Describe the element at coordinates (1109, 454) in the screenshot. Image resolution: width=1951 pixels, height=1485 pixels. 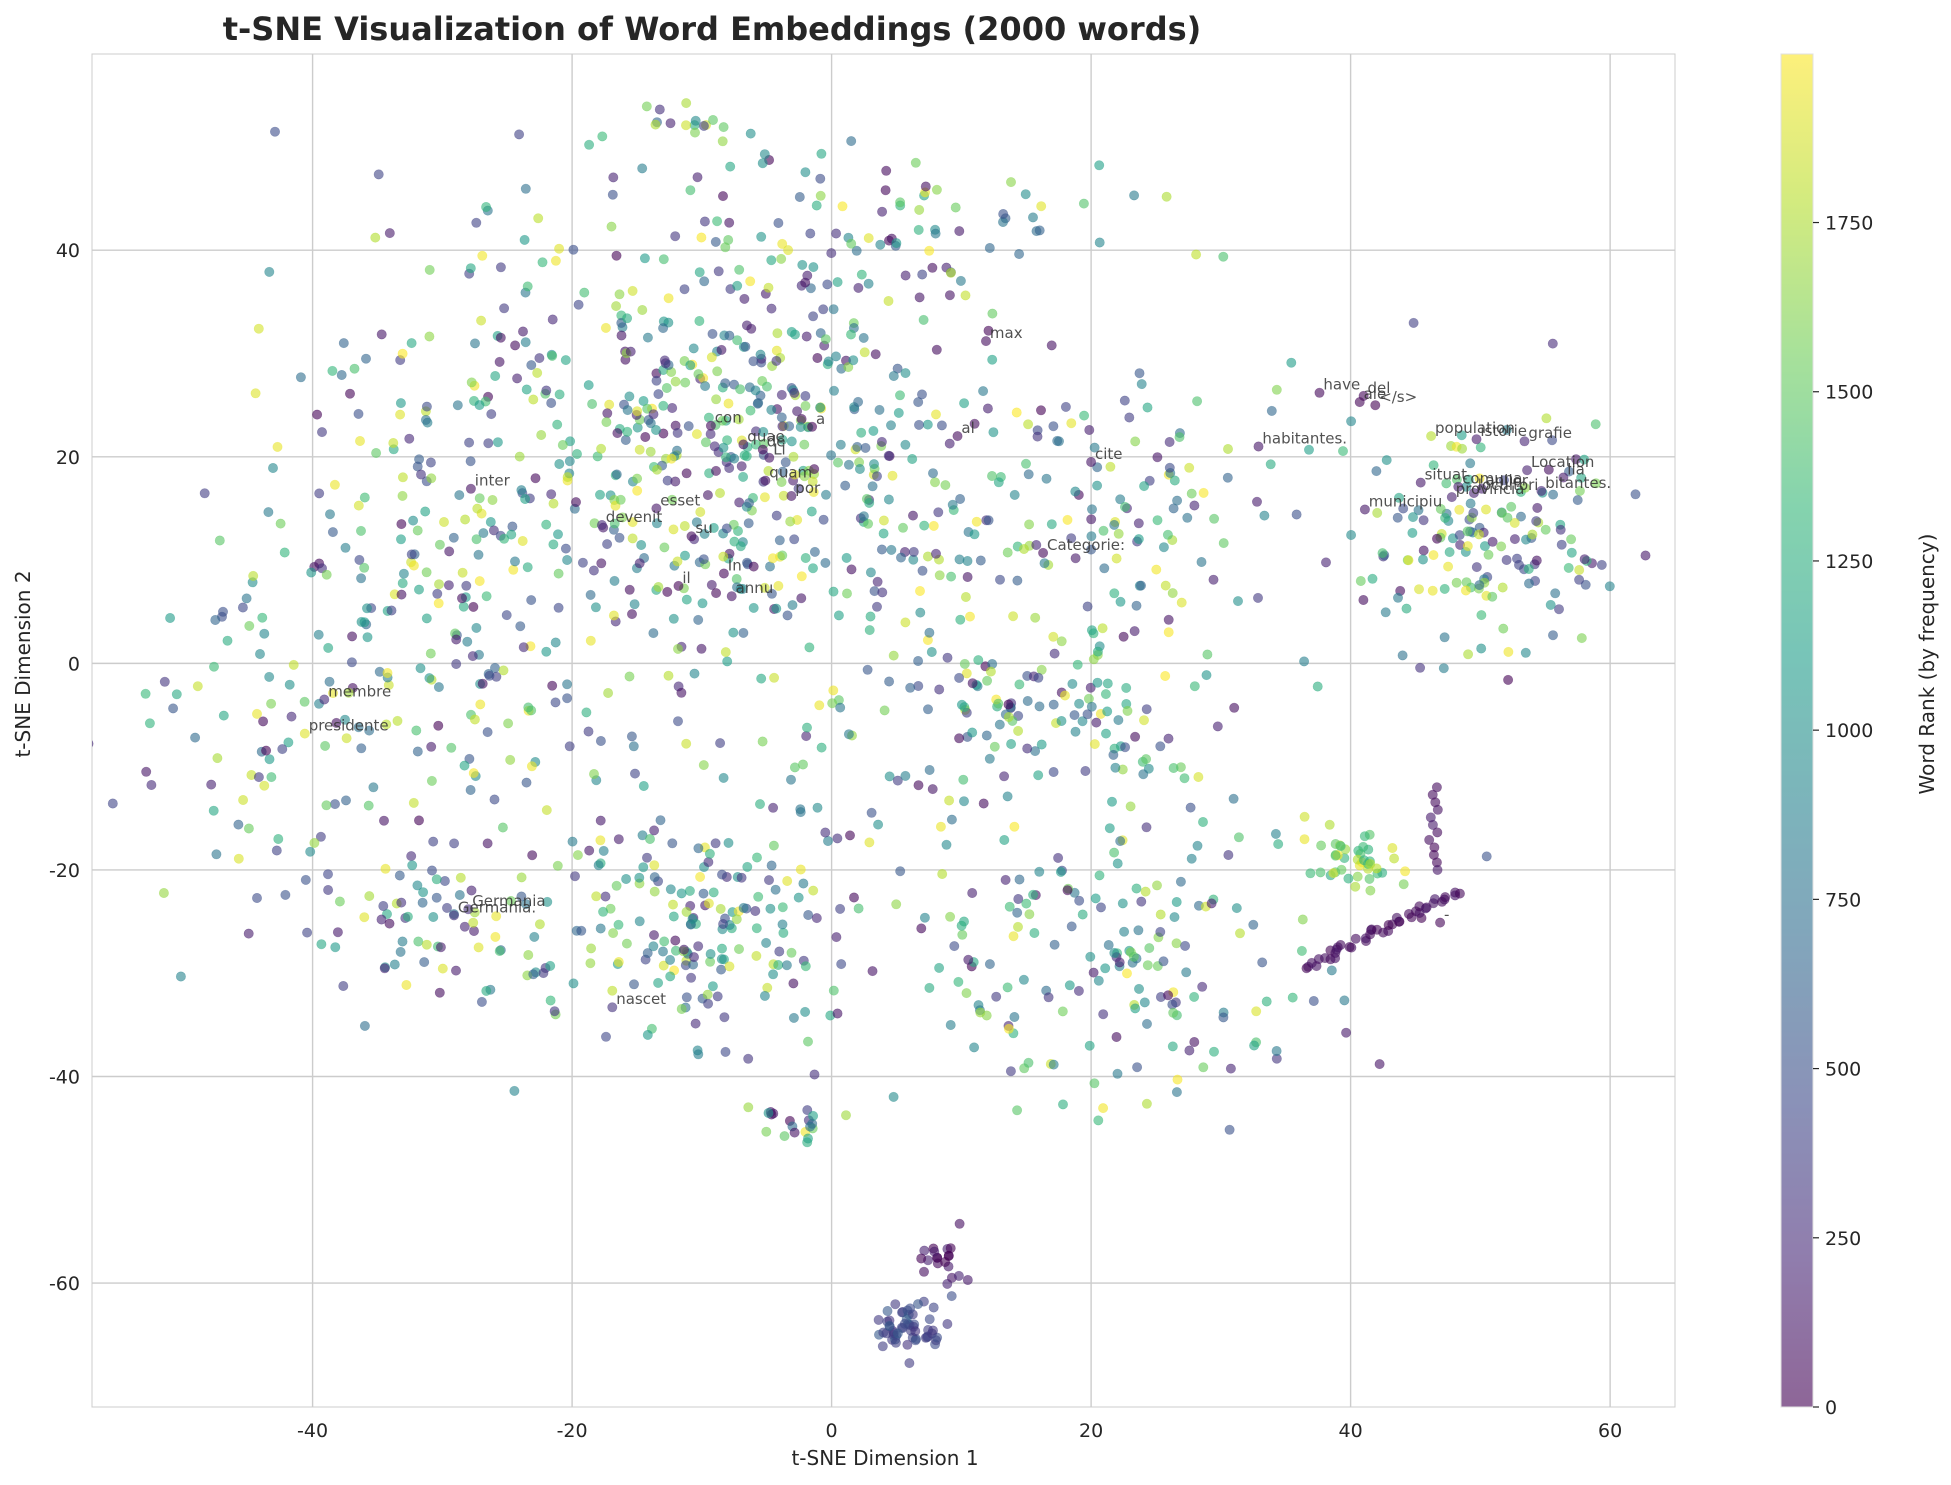
I see `word-label: cite` at that location.